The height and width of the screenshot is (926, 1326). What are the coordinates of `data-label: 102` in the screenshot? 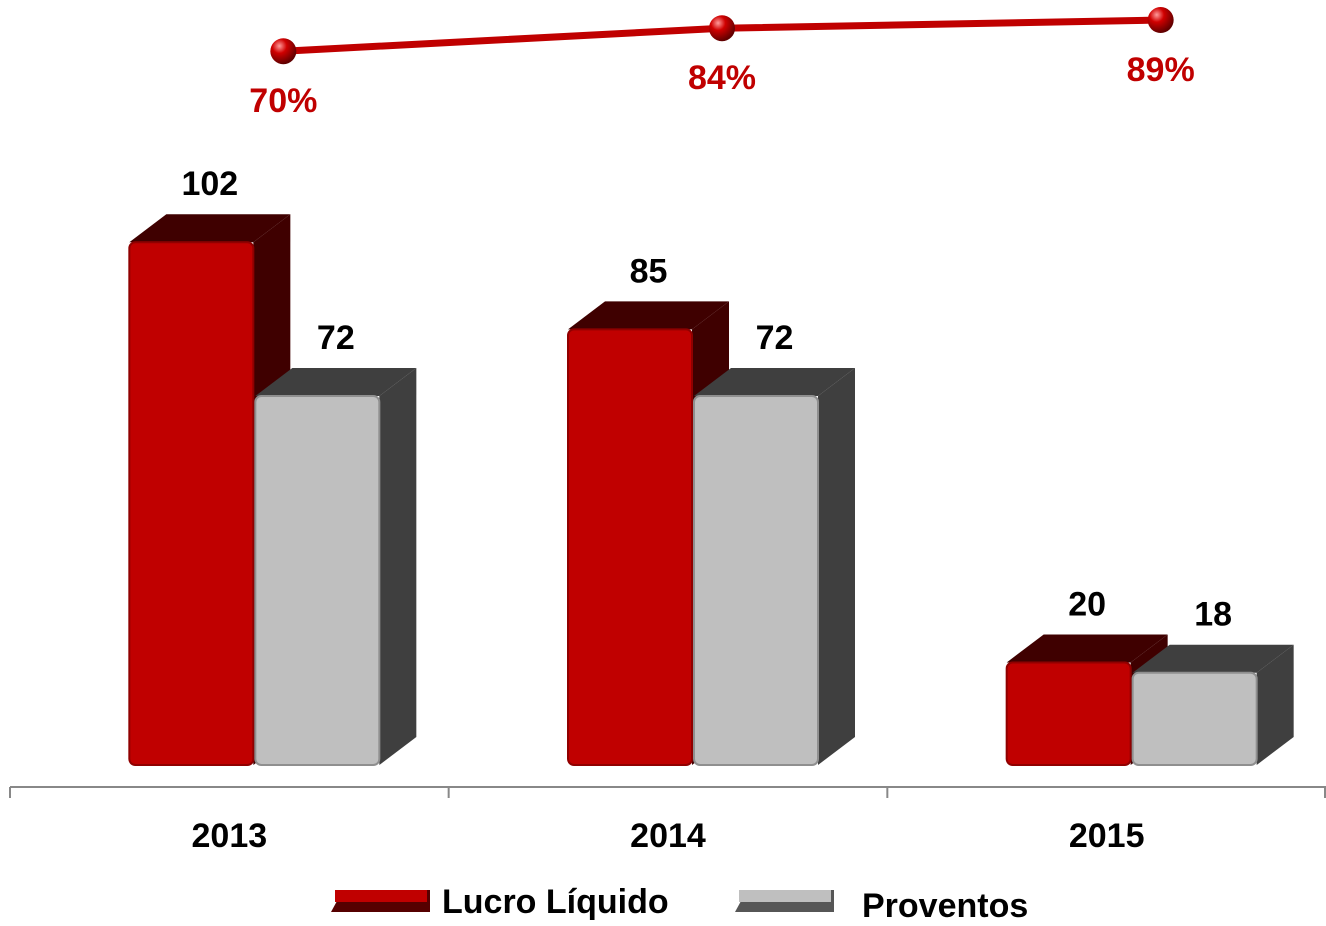 It's located at (209, 184).